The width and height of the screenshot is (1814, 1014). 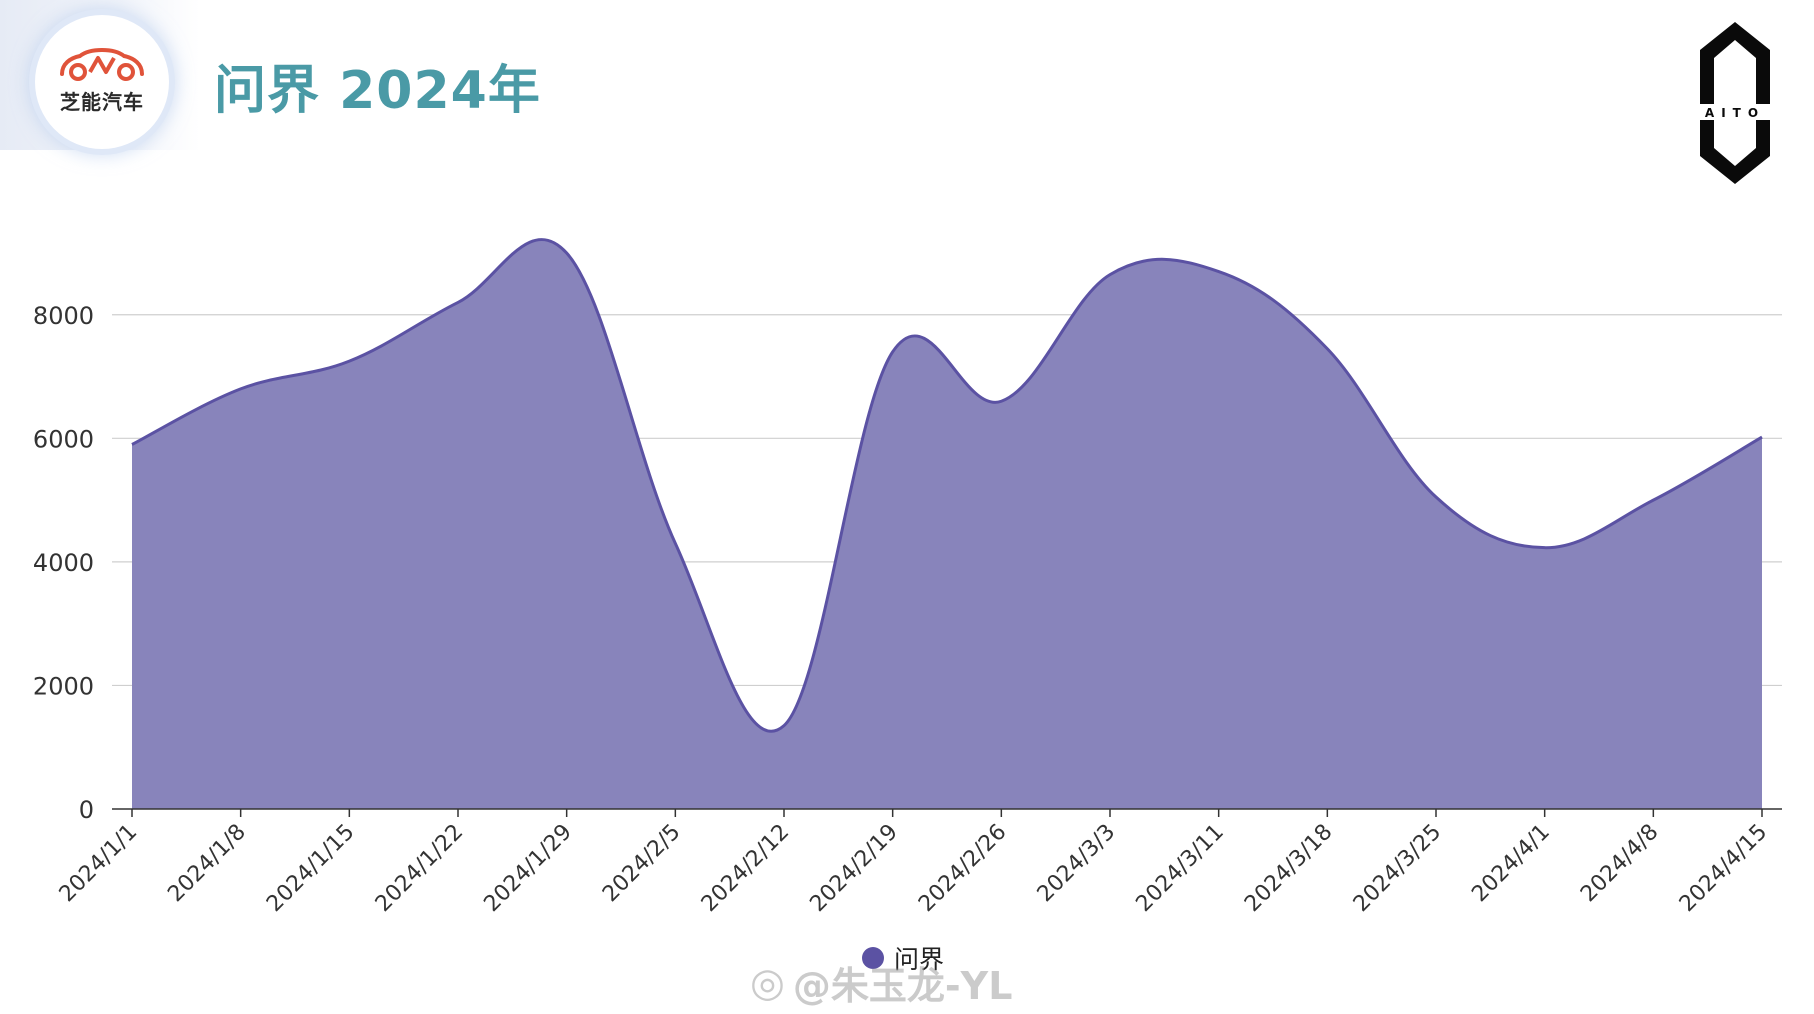 What do you see at coordinates (310, 868) in the screenshot?
I see `x-tick-label: 2024/1/15` at bounding box center [310, 868].